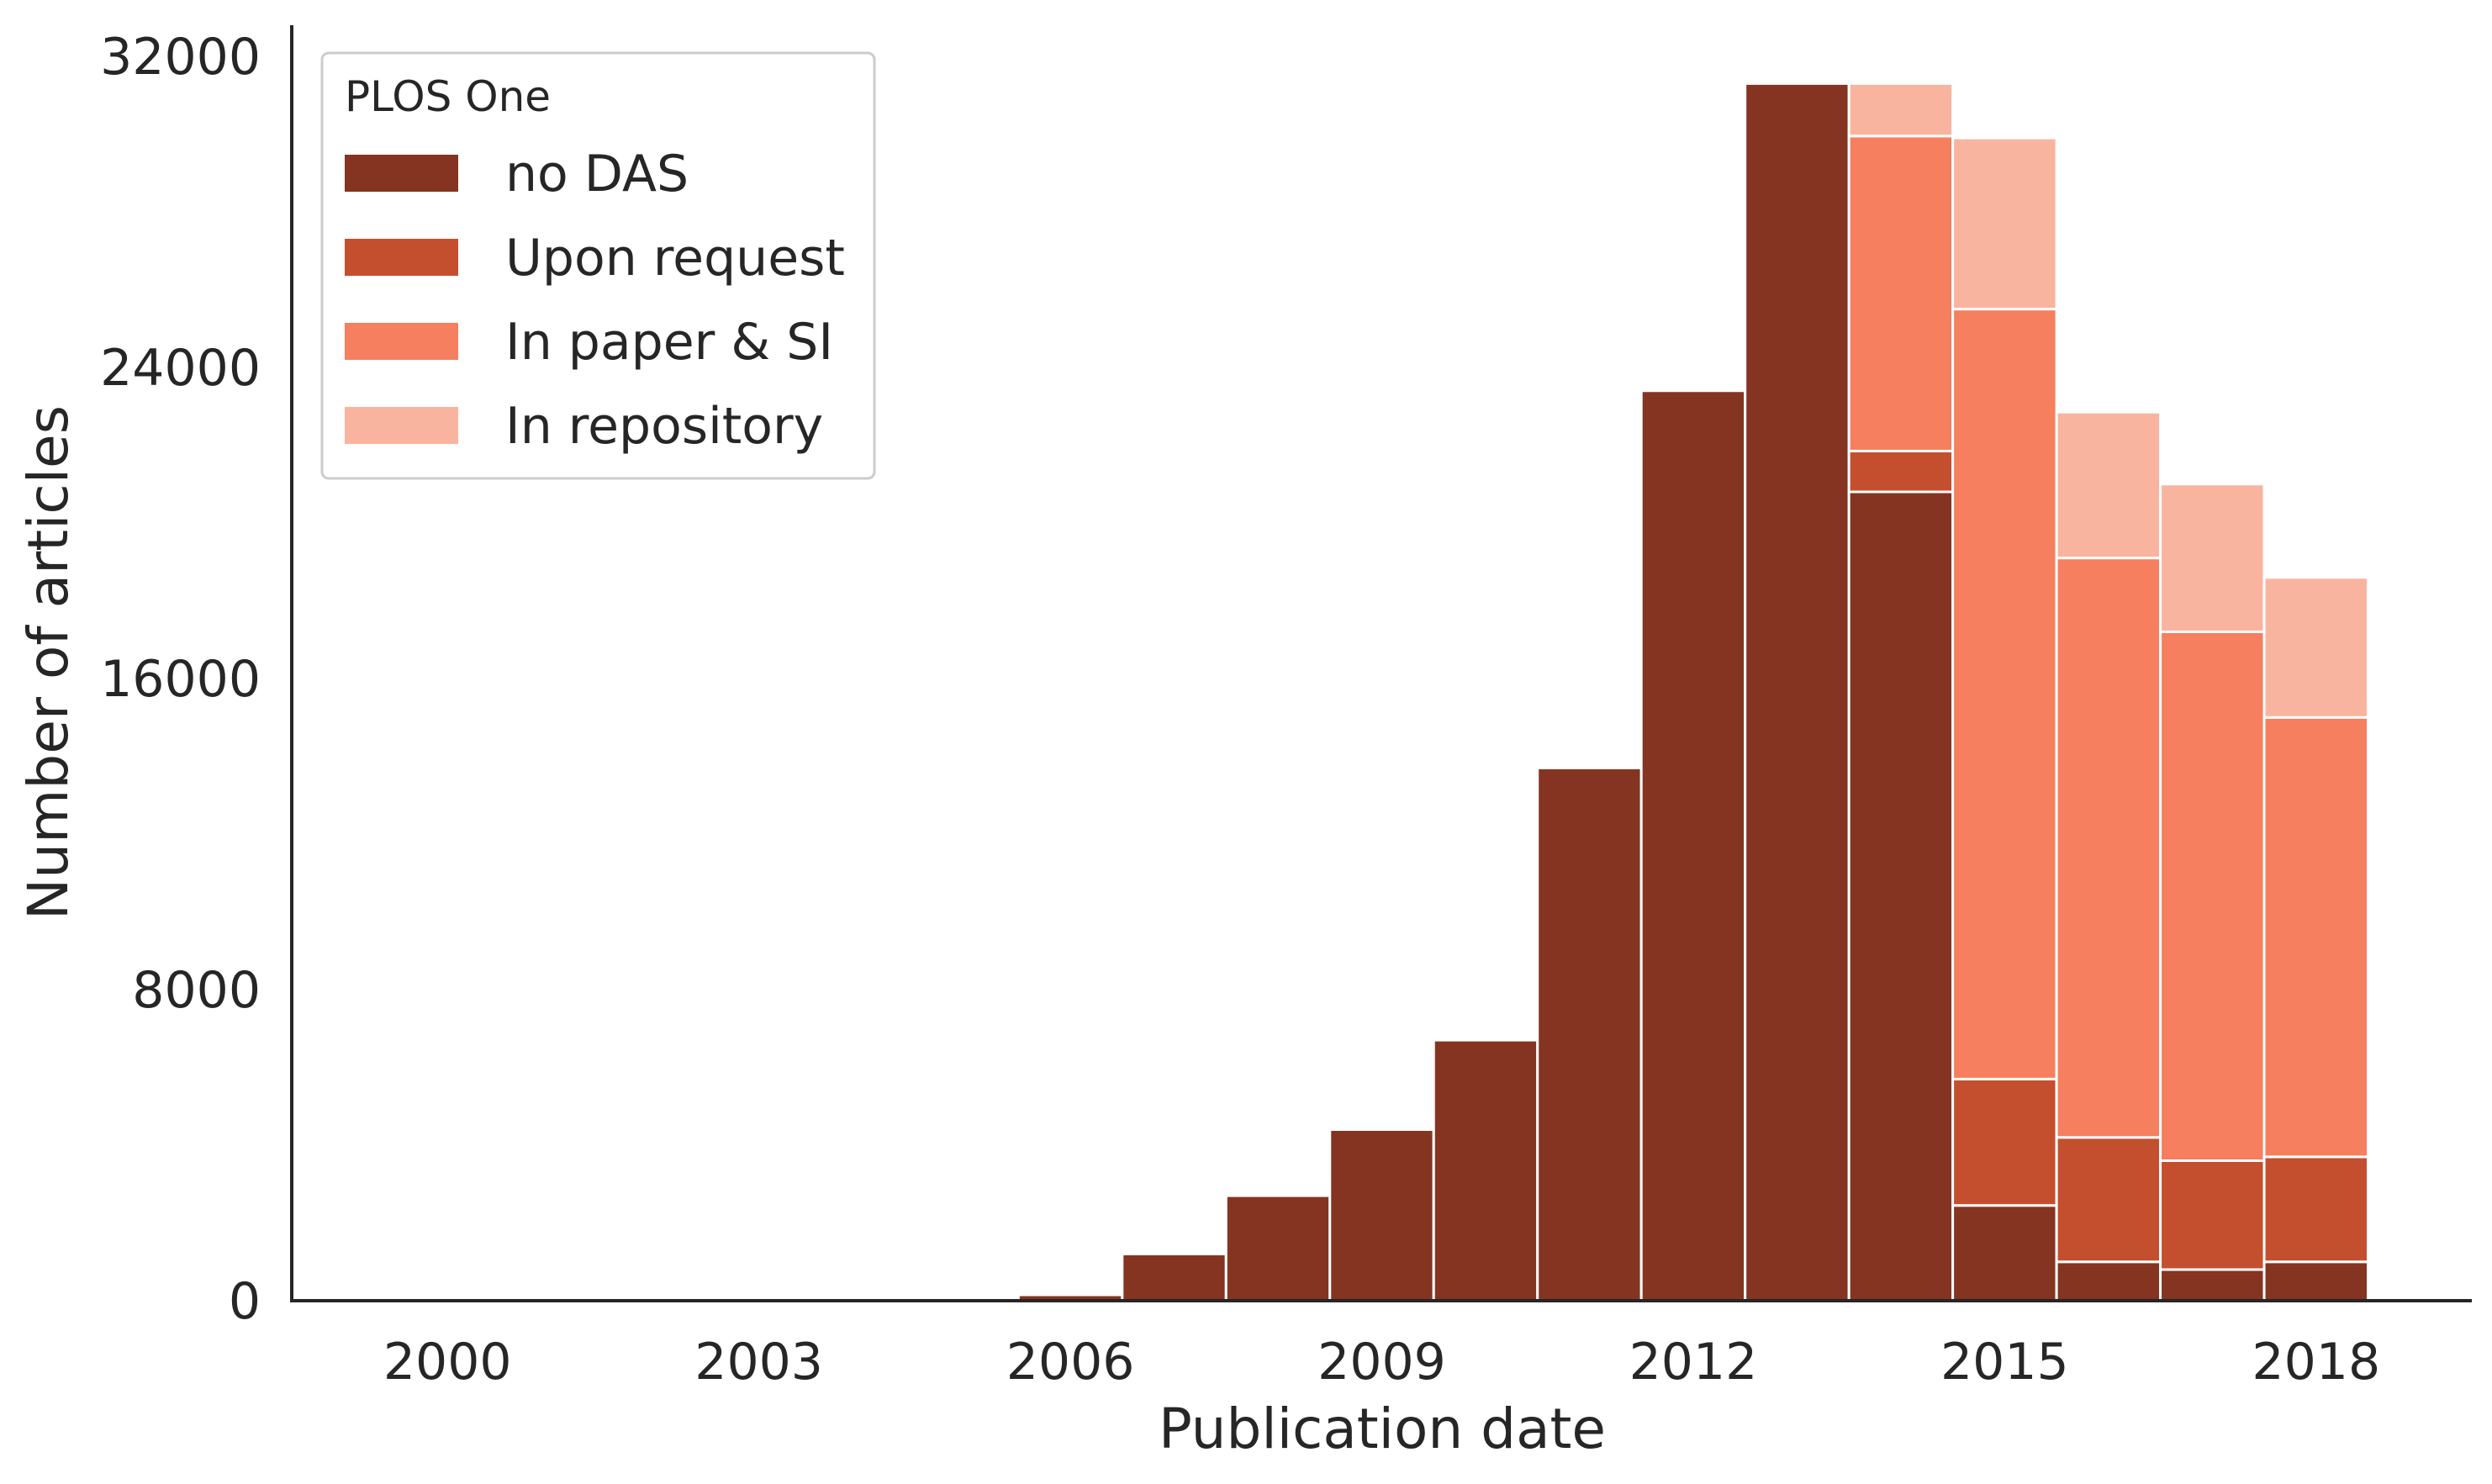  What do you see at coordinates (758, 1362) in the screenshot?
I see `x-tick-label-2003: 2003` at bounding box center [758, 1362].